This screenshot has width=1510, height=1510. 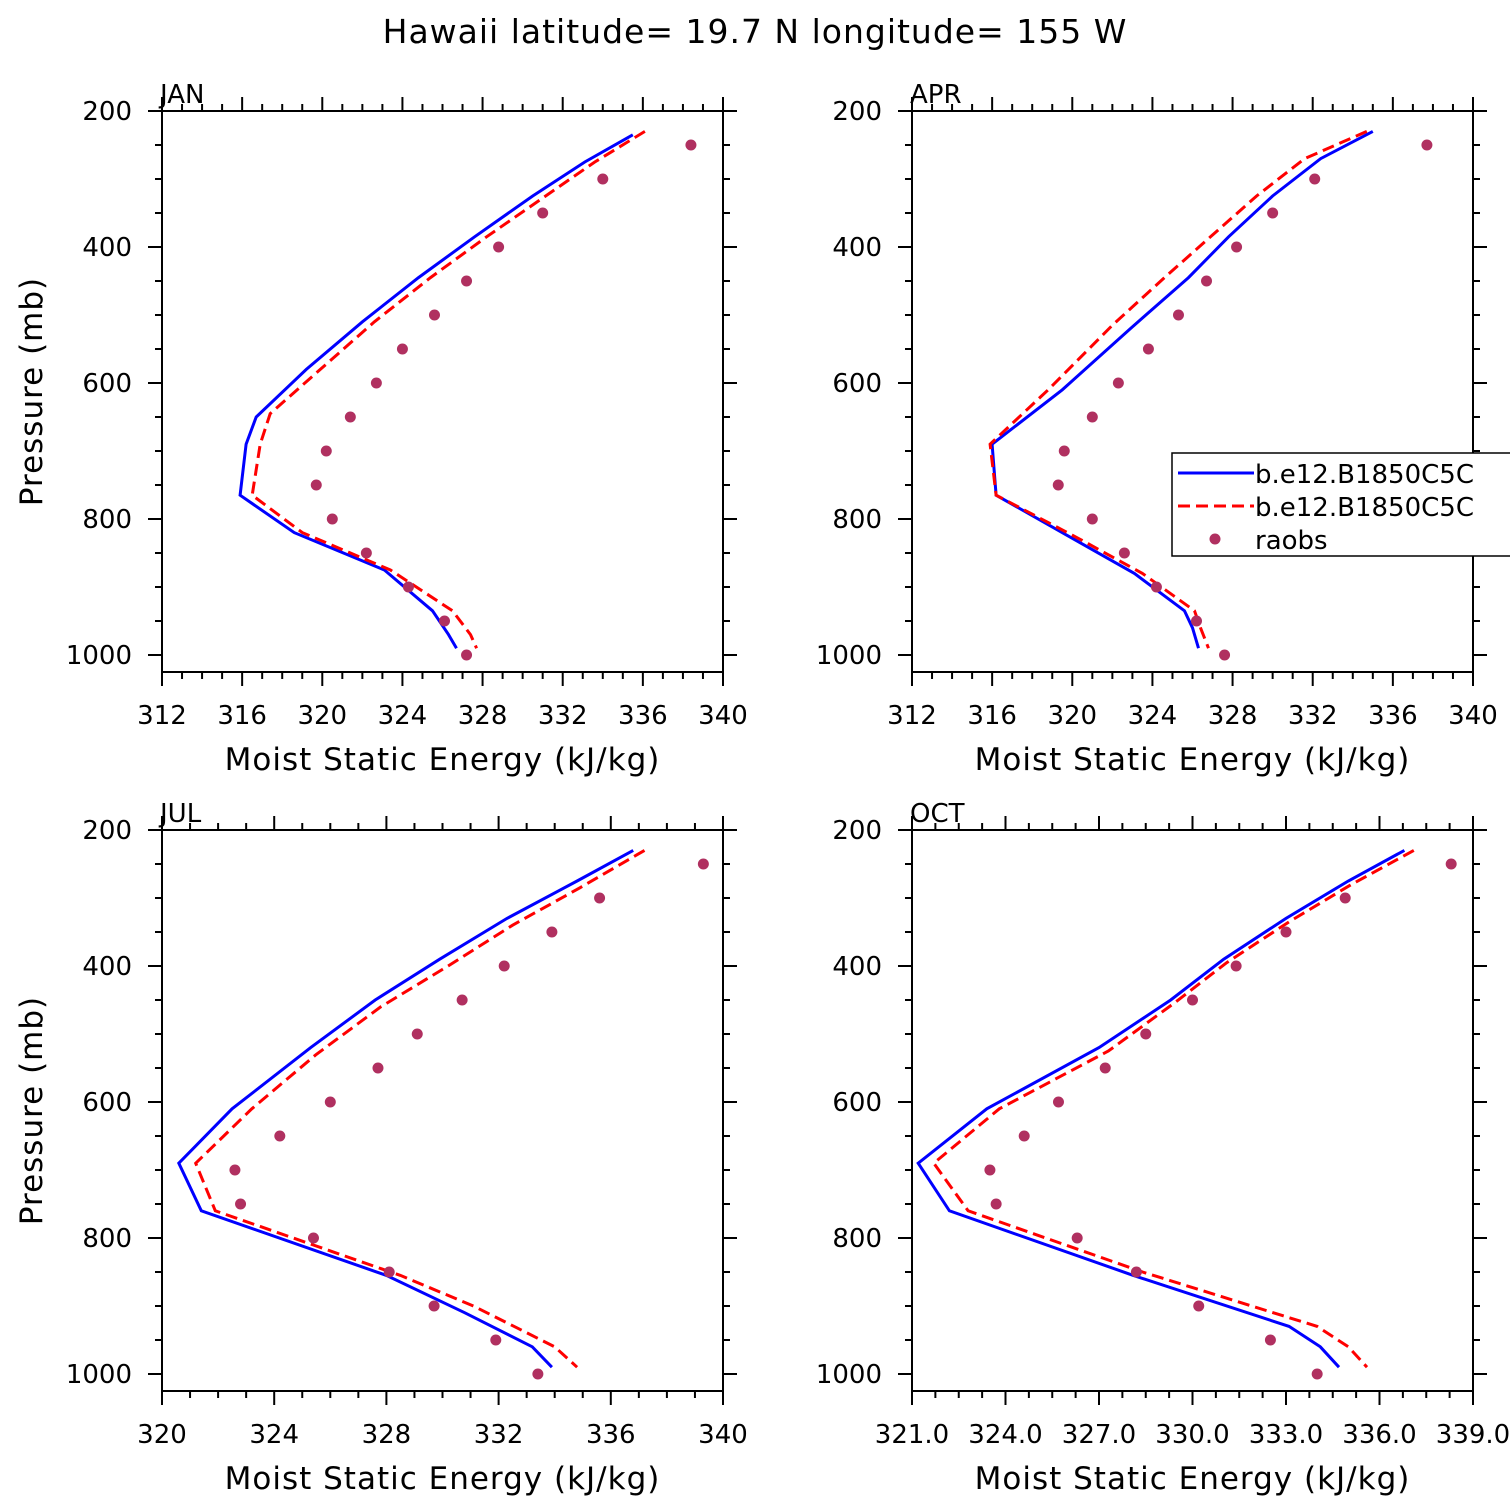 I want to click on figure-title: Hawaii latitude= 19.7 N longitude= 155 W, so click(x=755, y=31).